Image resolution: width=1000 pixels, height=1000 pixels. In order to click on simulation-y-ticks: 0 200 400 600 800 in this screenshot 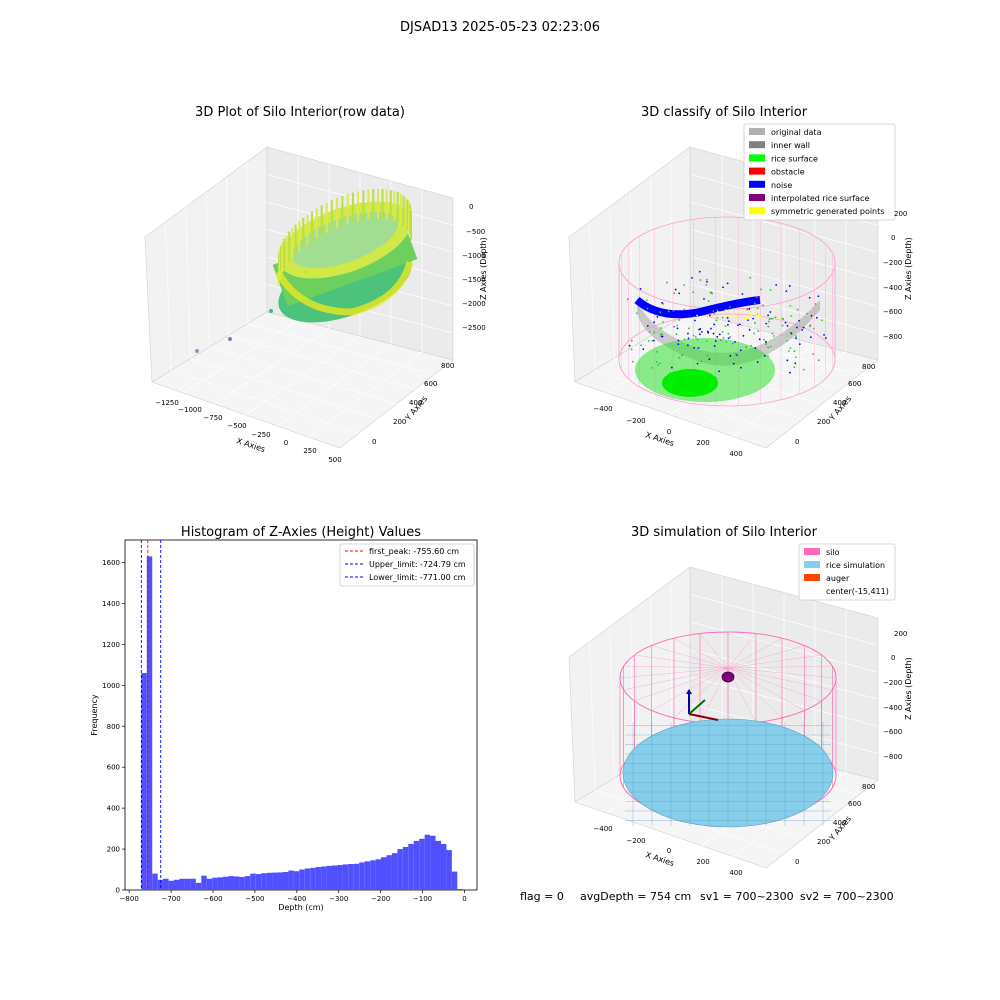, I will do `click(835, 824)`.